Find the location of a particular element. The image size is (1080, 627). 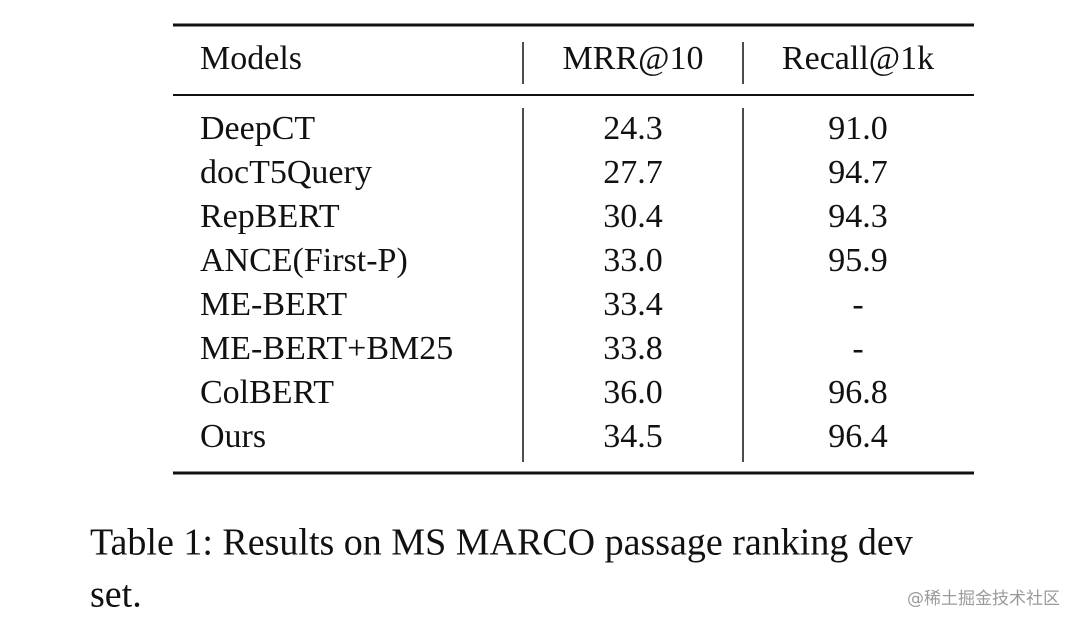

header-cell: Models is located at coordinates (251, 58).